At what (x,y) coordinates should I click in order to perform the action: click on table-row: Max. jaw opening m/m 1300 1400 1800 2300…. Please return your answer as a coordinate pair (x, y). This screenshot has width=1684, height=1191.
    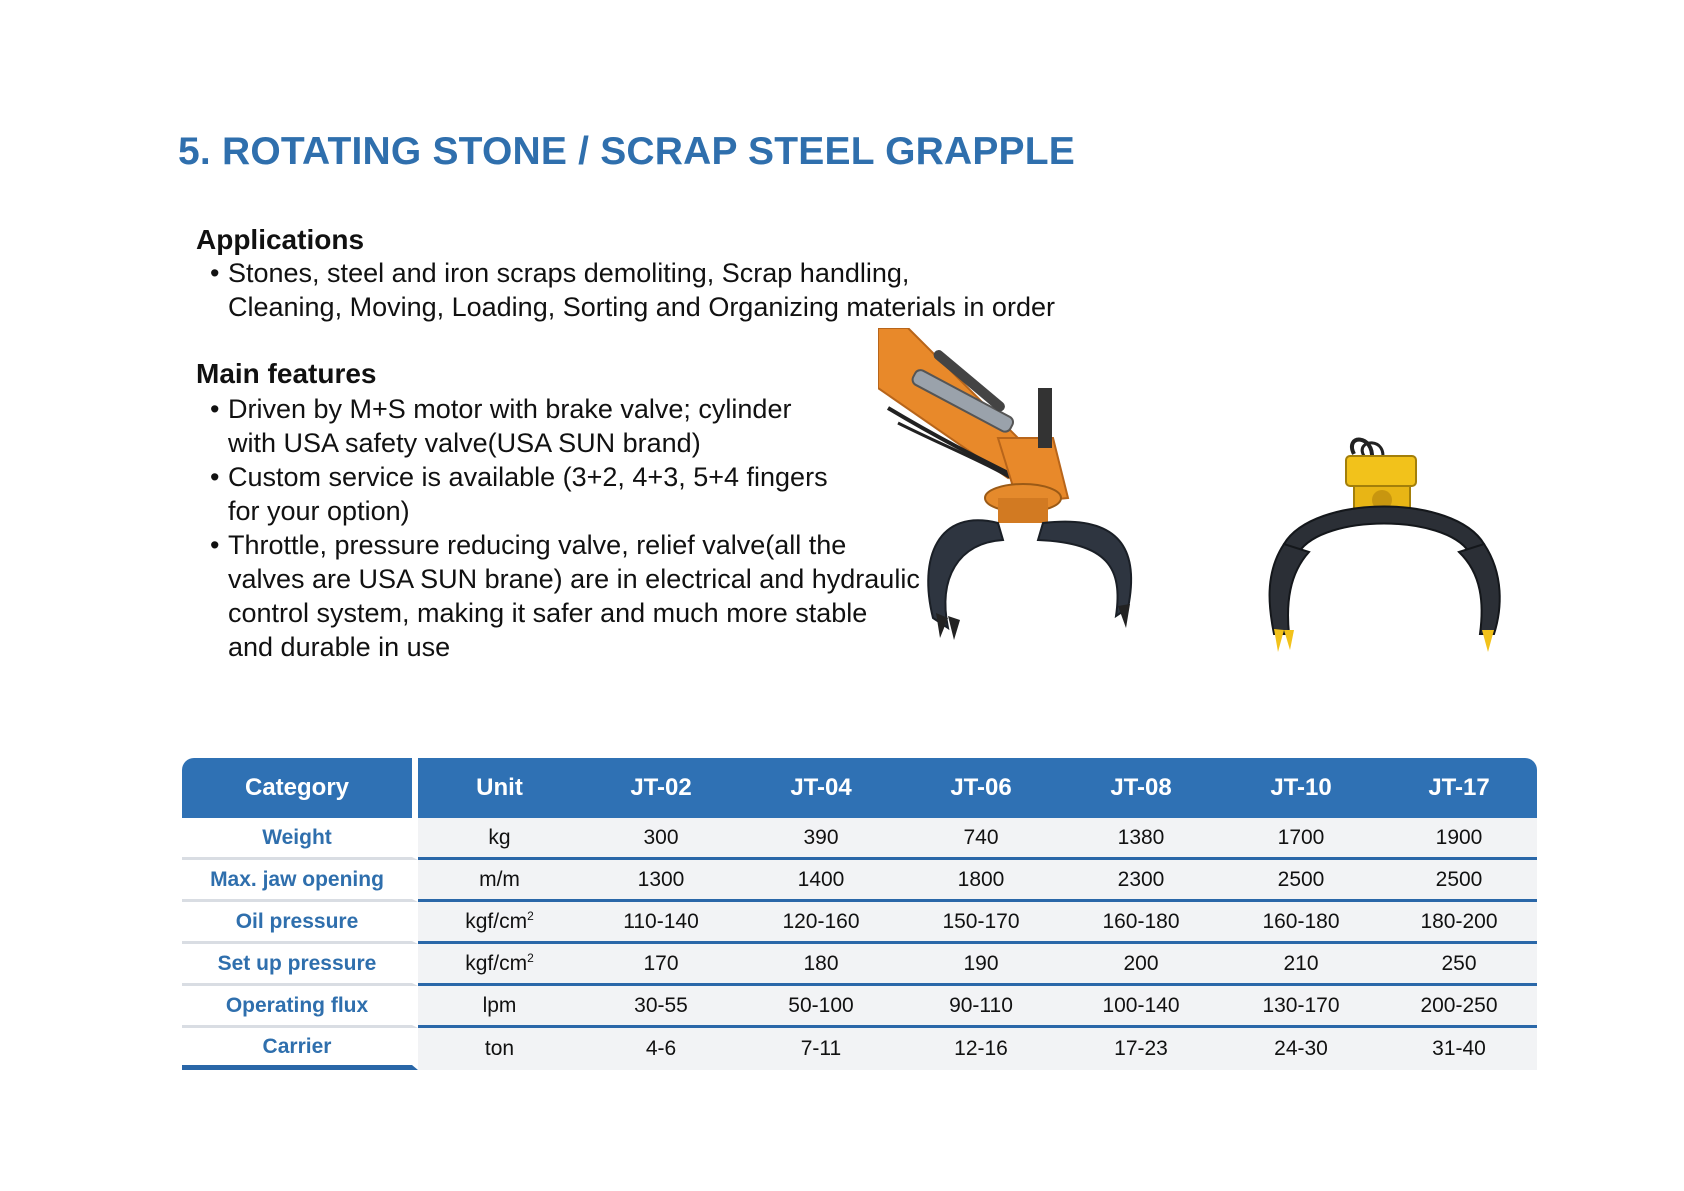
    Looking at the image, I should click on (859, 881).